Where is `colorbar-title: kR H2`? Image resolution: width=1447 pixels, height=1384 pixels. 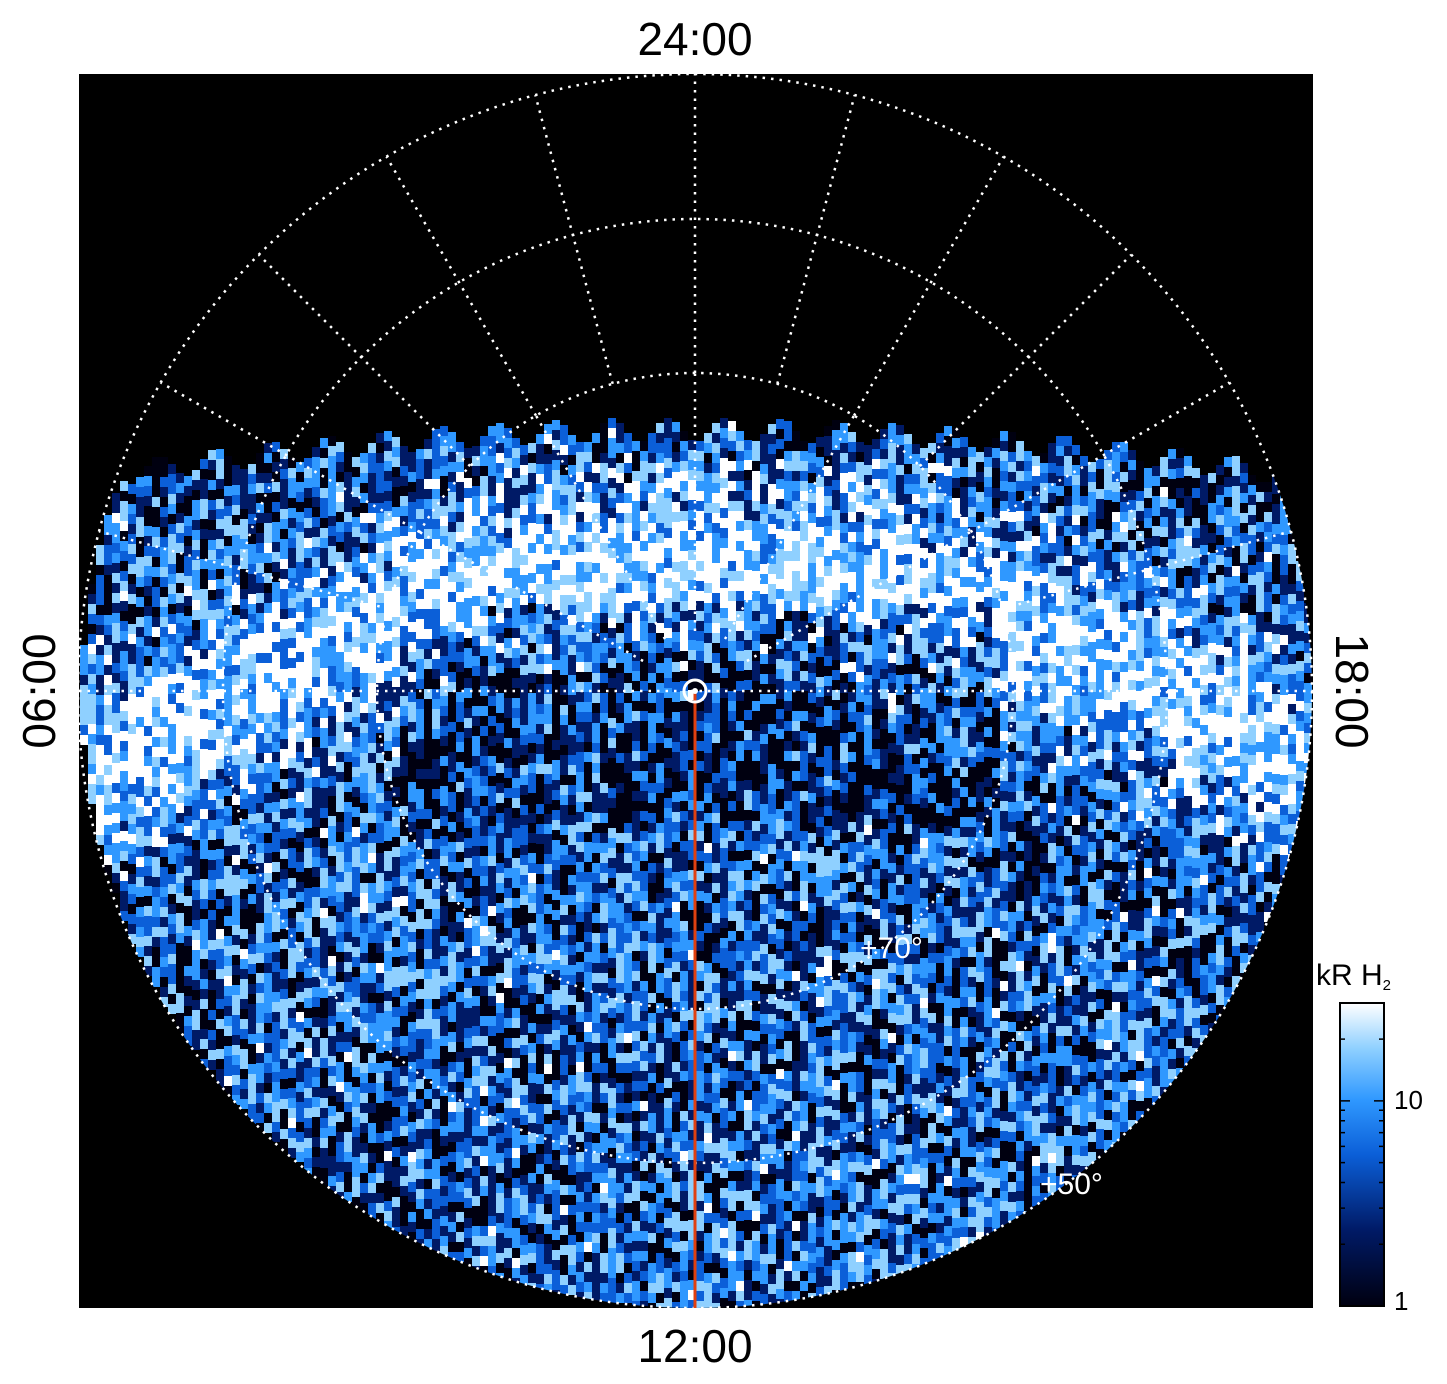
colorbar-title: kR H2 is located at coordinates (1353, 976).